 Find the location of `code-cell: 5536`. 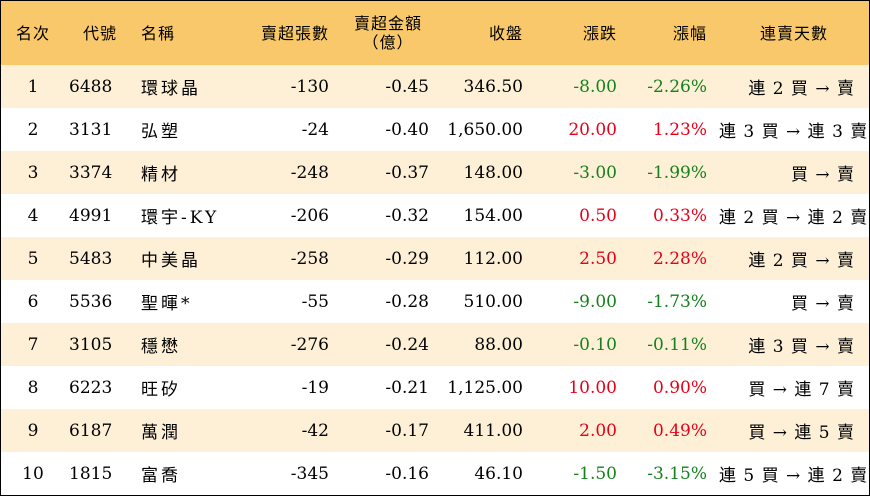

code-cell: 5536 is located at coordinates (91, 301).